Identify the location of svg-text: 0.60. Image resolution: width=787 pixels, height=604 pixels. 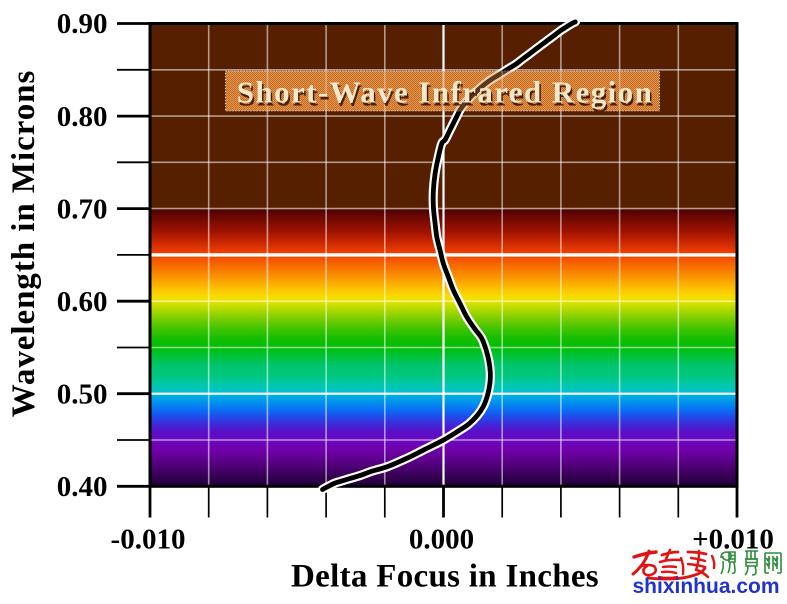
(82, 302).